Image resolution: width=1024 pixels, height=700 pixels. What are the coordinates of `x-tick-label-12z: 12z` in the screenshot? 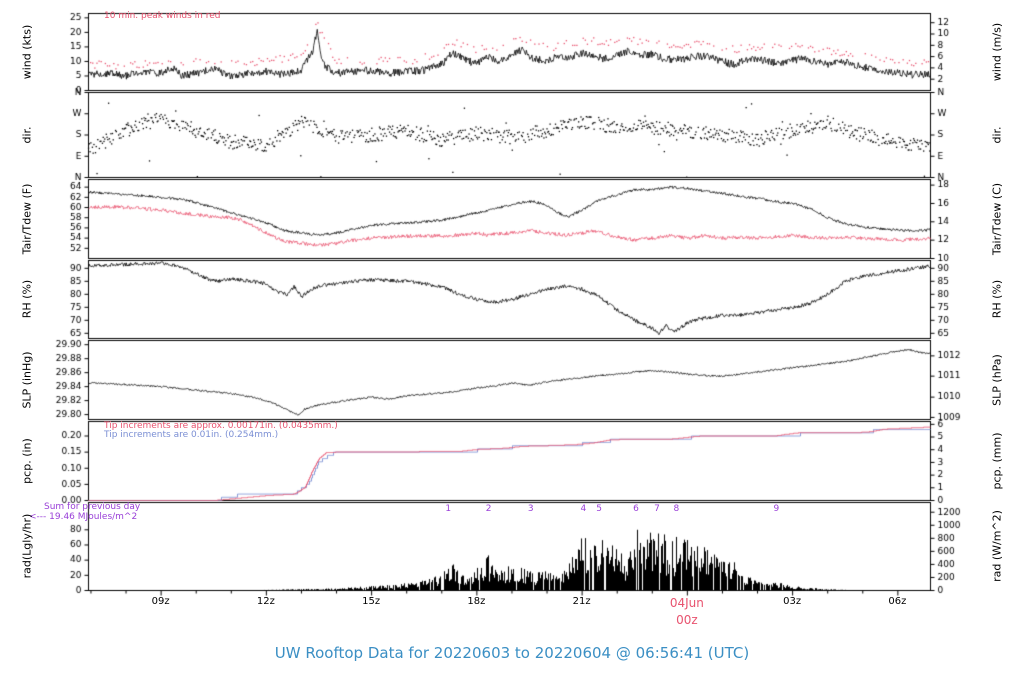 It's located at (265, 601).